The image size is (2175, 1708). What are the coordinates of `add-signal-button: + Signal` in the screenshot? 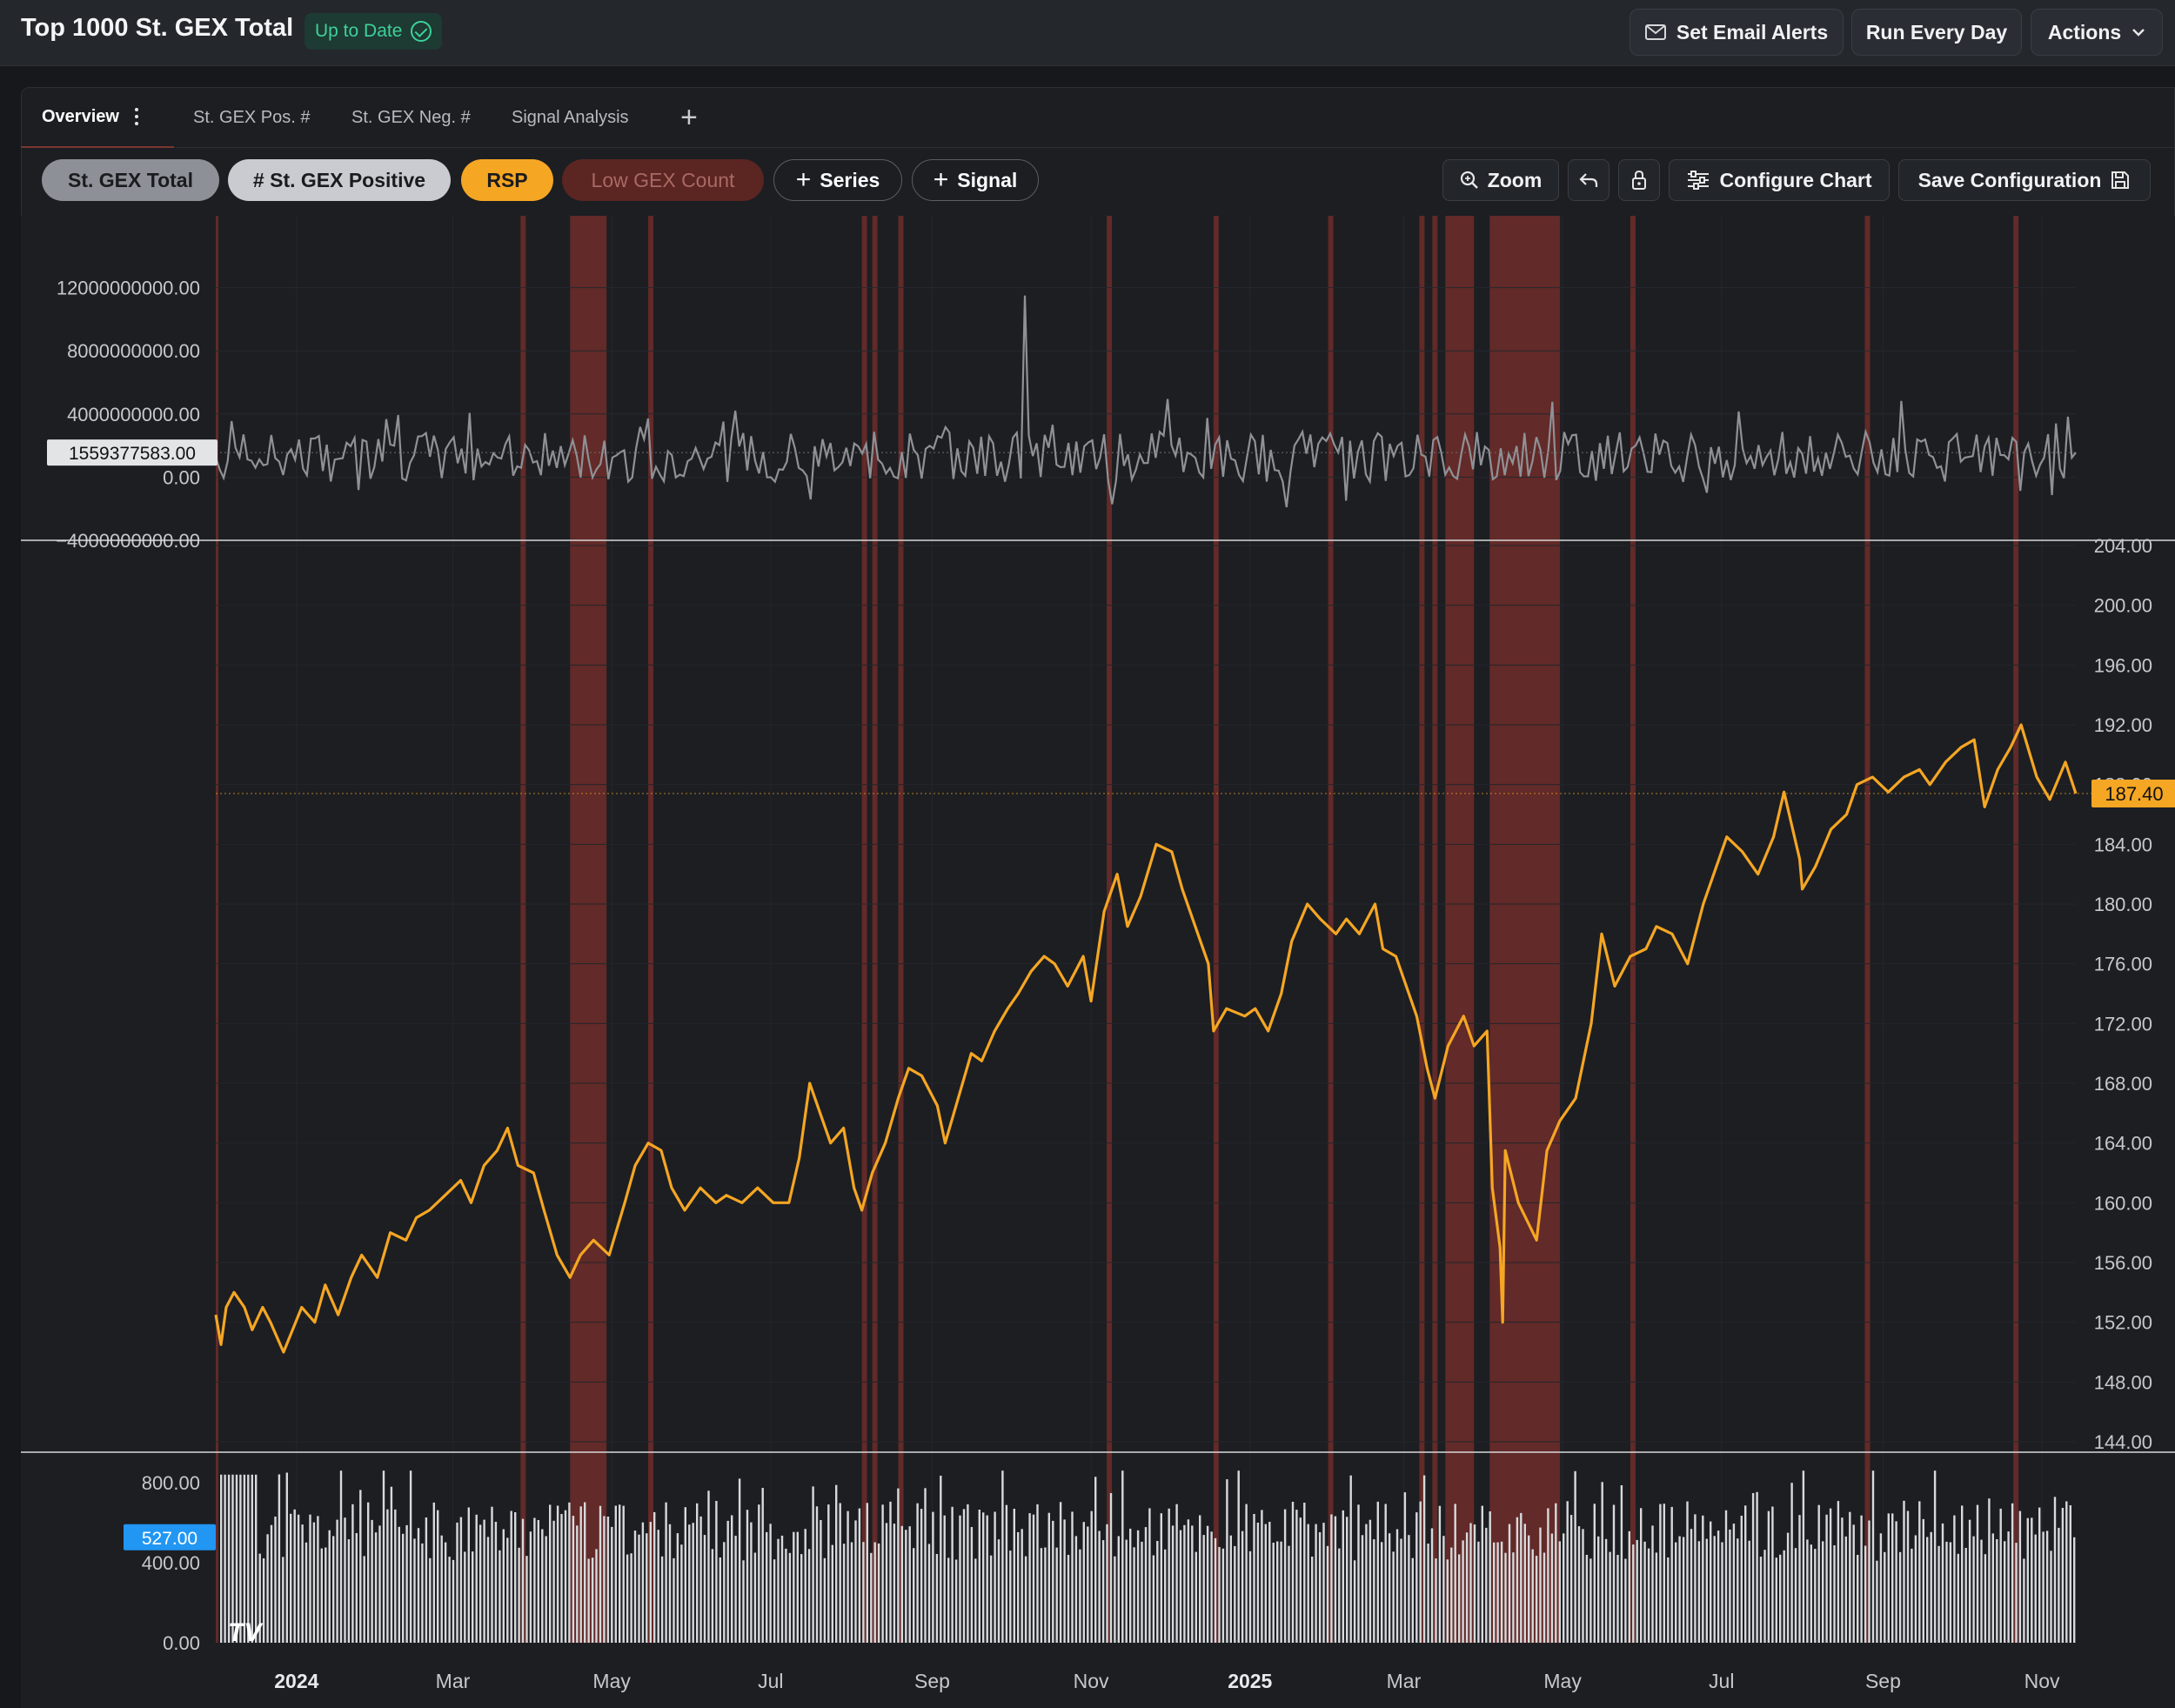 It's located at (975, 180).